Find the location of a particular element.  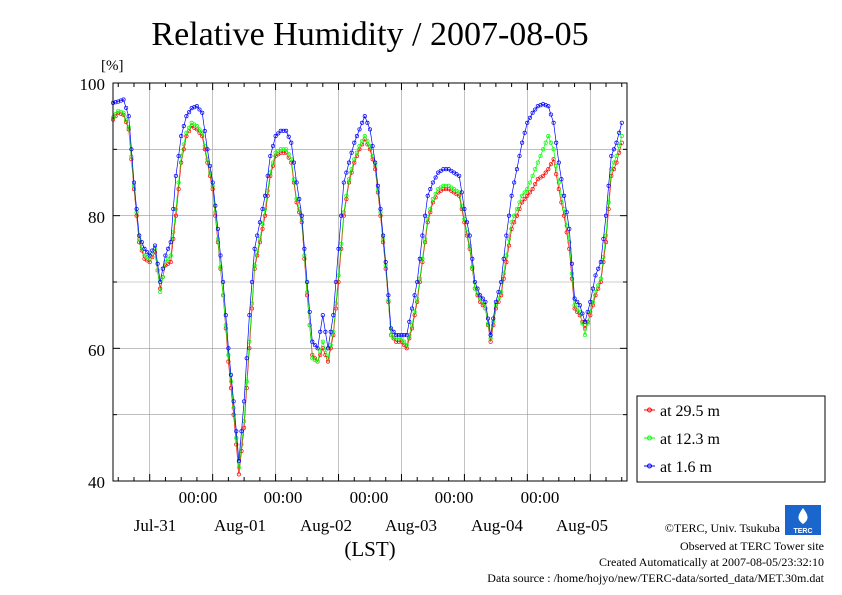

legend-label-1-6m: at 1.6 m is located at coordinates (686, 467).